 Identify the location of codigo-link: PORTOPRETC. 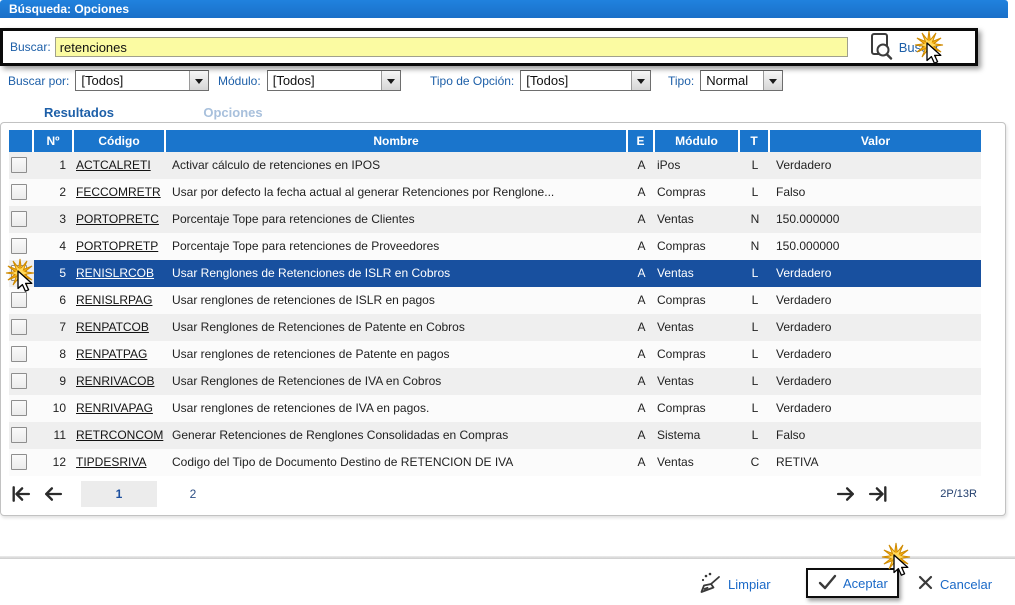
(117, 219).